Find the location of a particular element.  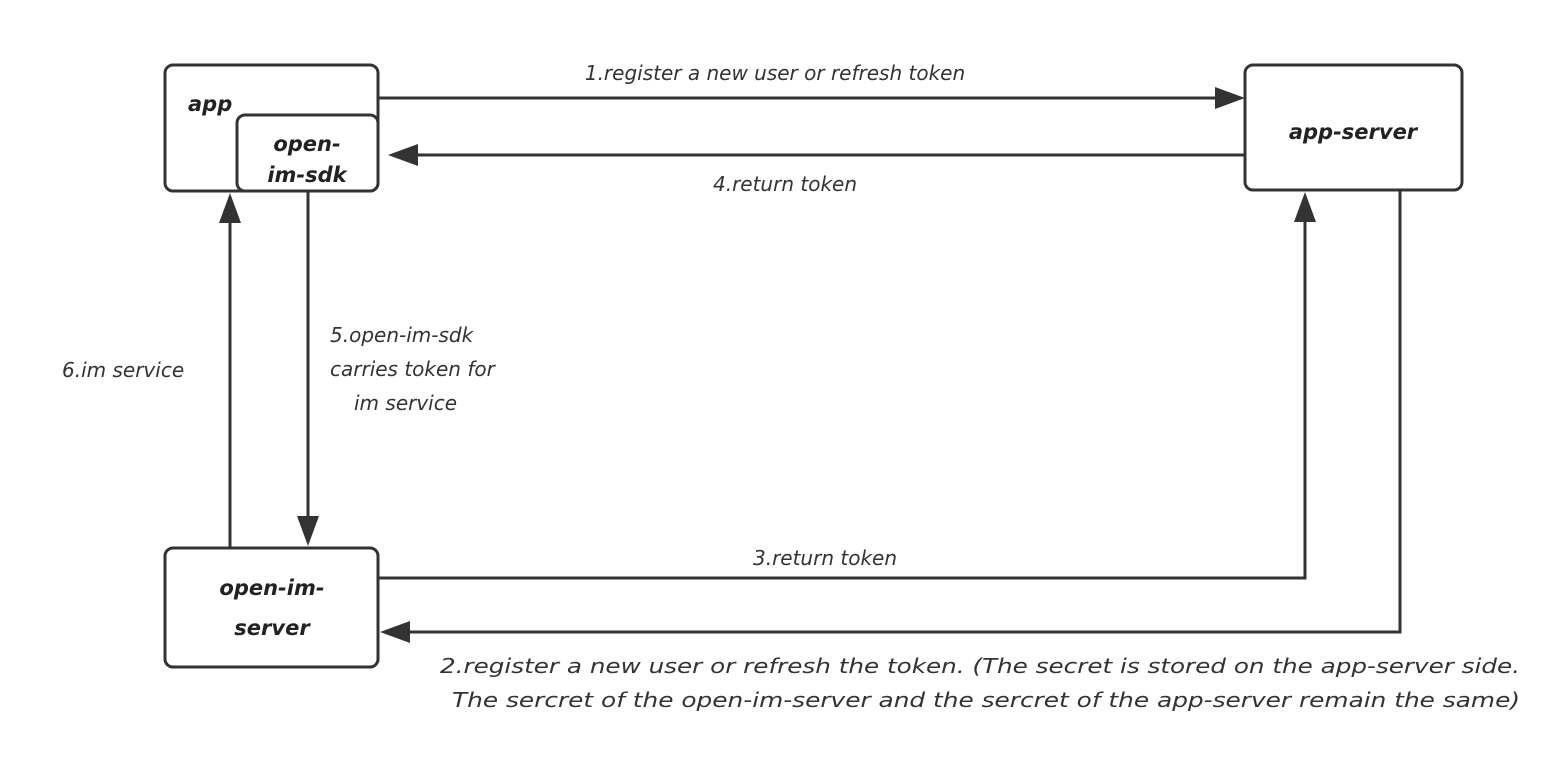

arrow-1-register is located at coordinates (811, 98).